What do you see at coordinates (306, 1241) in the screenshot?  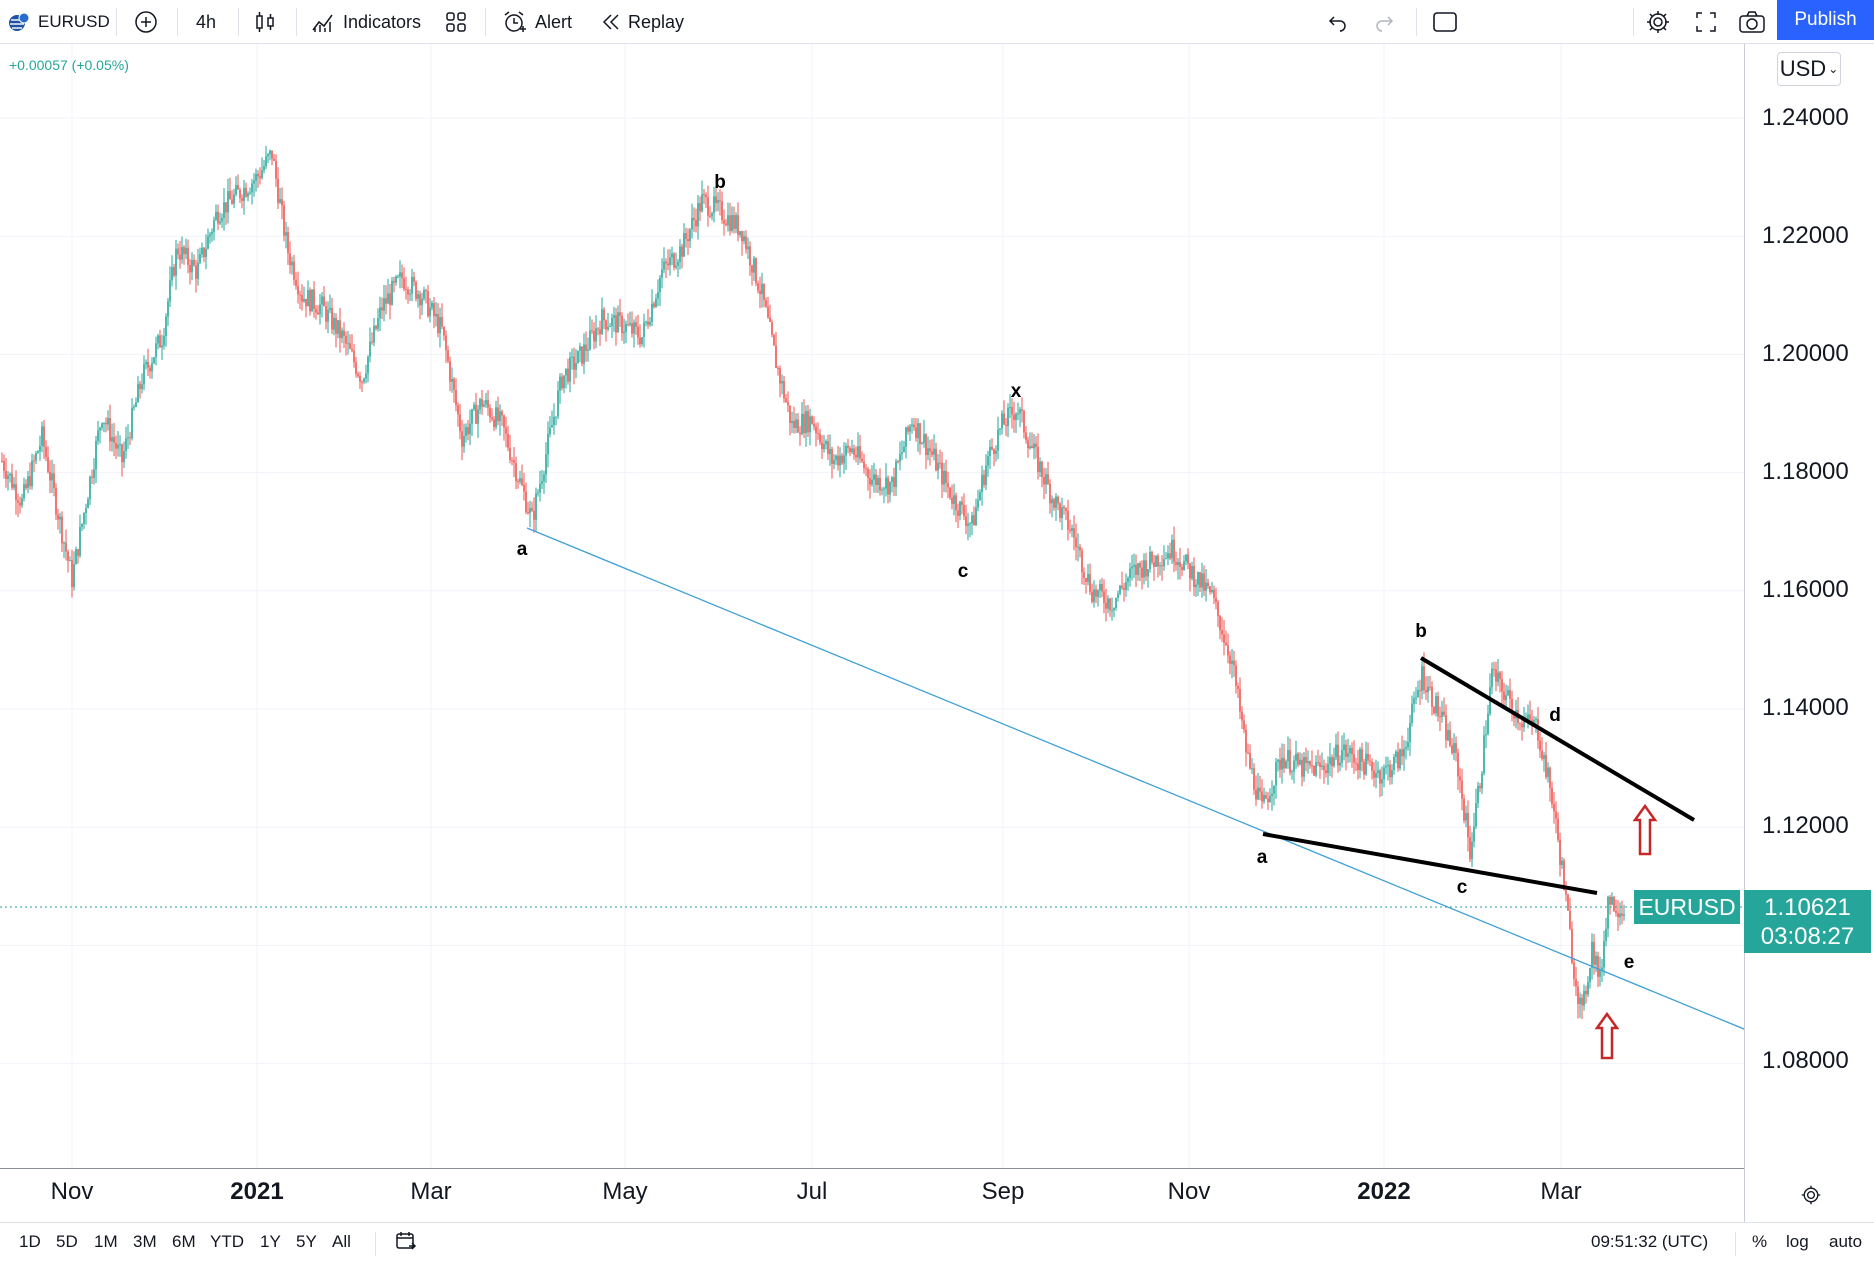 I see `range-5y: 5Y` at bounding box center [306, 1241].